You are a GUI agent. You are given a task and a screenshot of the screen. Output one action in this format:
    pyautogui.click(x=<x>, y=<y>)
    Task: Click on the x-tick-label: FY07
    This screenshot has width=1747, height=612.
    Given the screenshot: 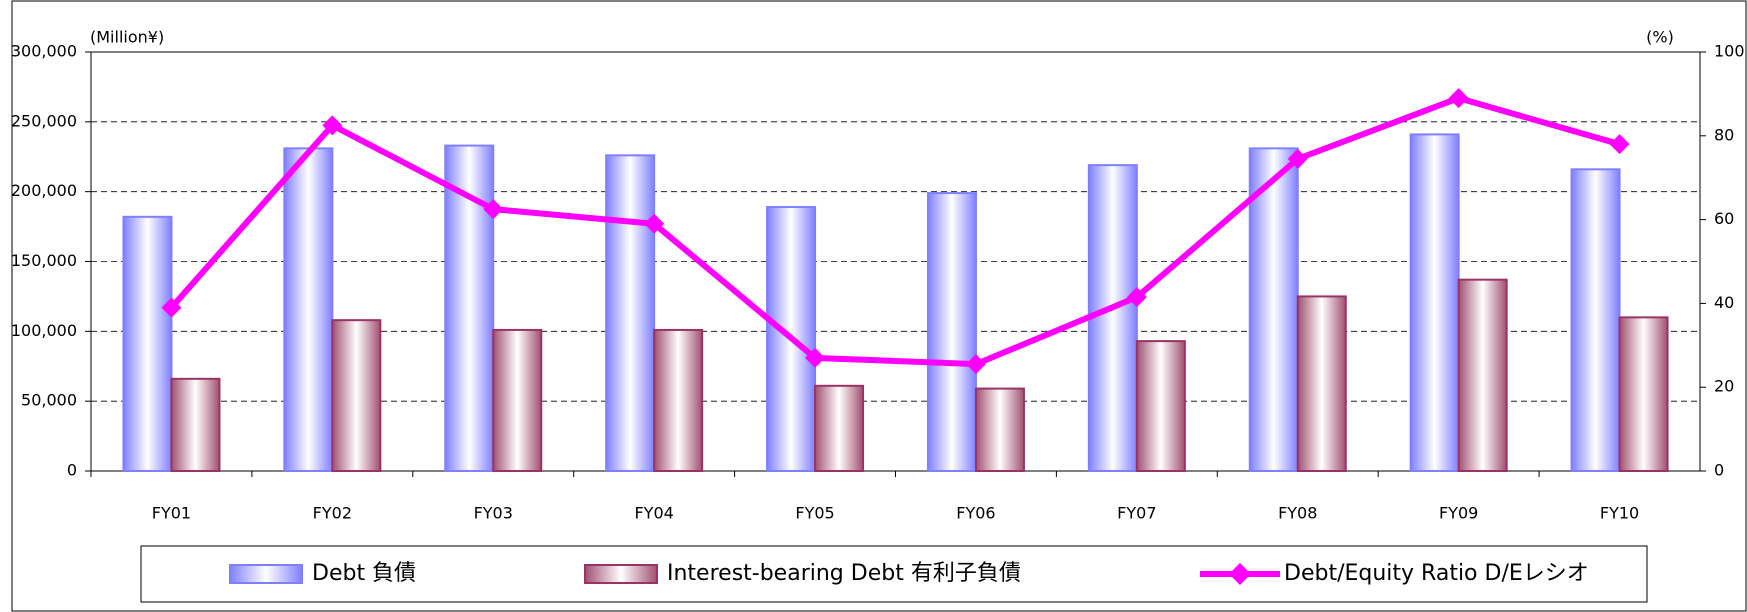 What is the action you would take?
    pyautogui.click(x=1136, y=513)
    